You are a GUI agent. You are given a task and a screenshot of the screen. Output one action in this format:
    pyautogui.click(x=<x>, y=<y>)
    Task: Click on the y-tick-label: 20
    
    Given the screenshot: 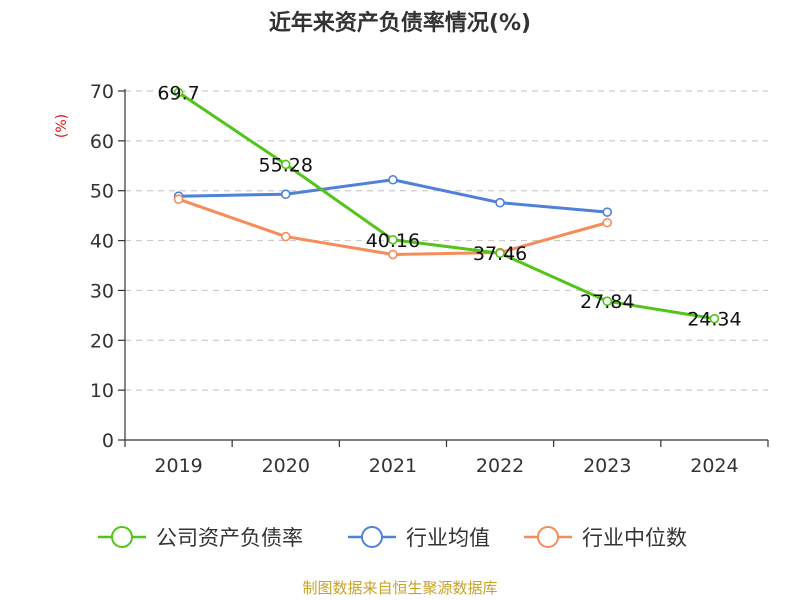 What is the action you would take?
    pyautogui.click(x=102, y=341)
    